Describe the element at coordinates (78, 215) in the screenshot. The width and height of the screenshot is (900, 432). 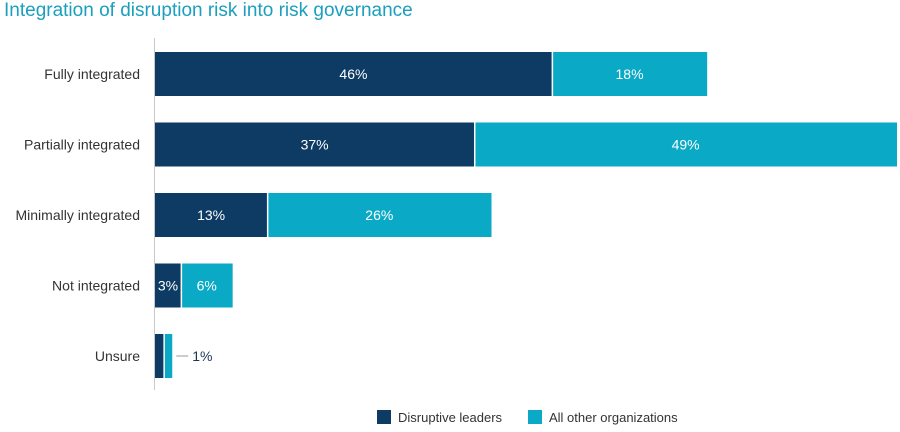
I see `category-label: Minimally integrated` at that location.